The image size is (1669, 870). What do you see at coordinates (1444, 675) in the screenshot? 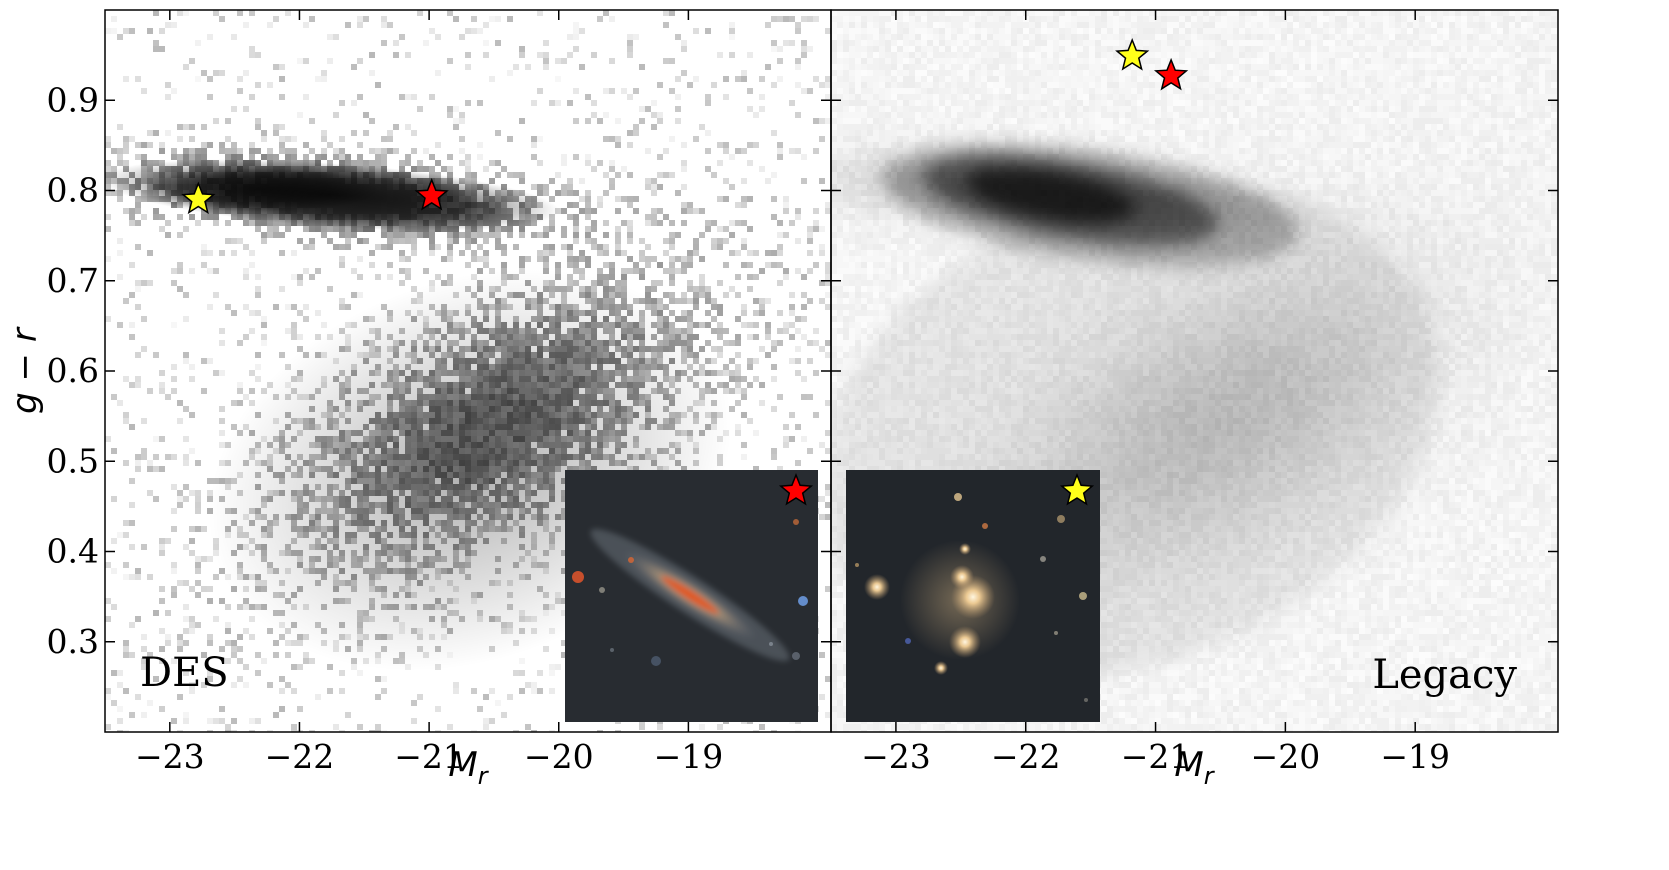
I see `legacy-panel-label: Legacy` at bounding box center [1444, 675].